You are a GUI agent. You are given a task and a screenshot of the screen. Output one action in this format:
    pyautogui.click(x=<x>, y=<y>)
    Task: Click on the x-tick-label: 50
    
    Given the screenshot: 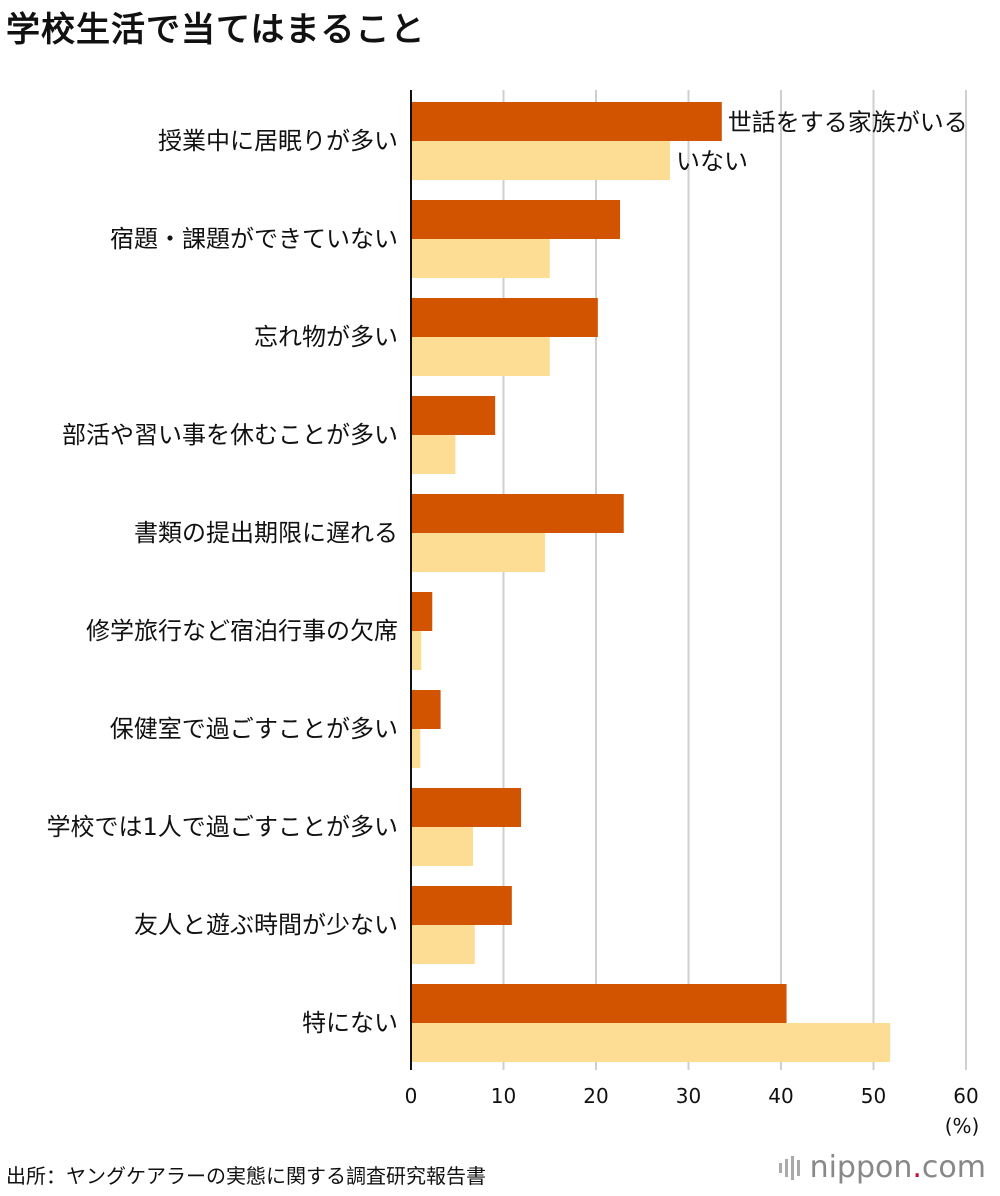 What is the action you would take?
    pyautogui.click(x=873, y=1096)
    